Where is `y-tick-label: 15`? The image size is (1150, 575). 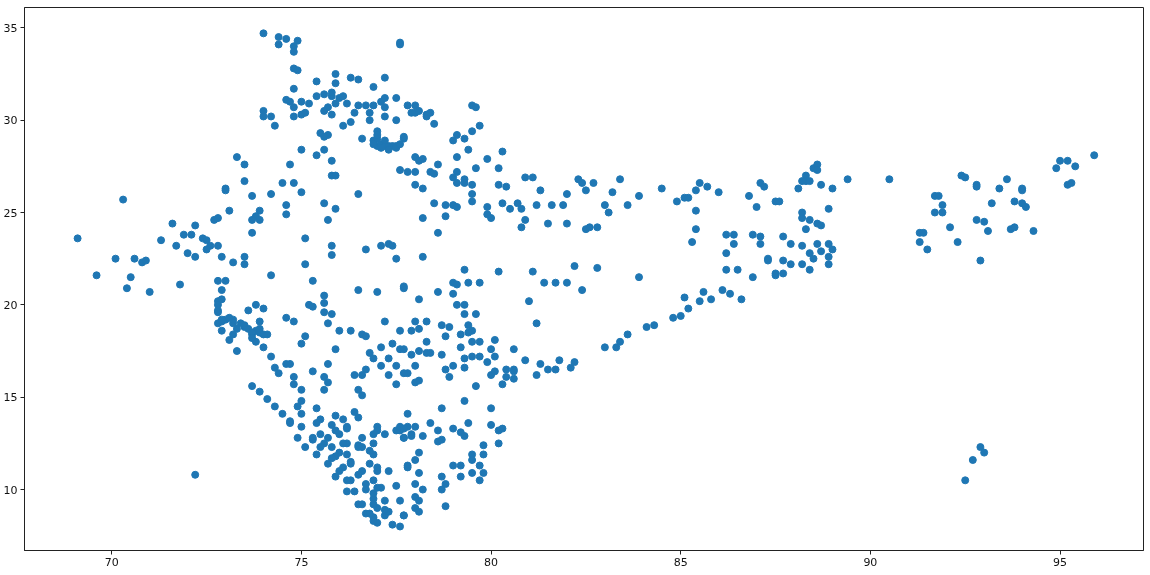 y-tick-label: 15 is located at coordinates (10, 398).